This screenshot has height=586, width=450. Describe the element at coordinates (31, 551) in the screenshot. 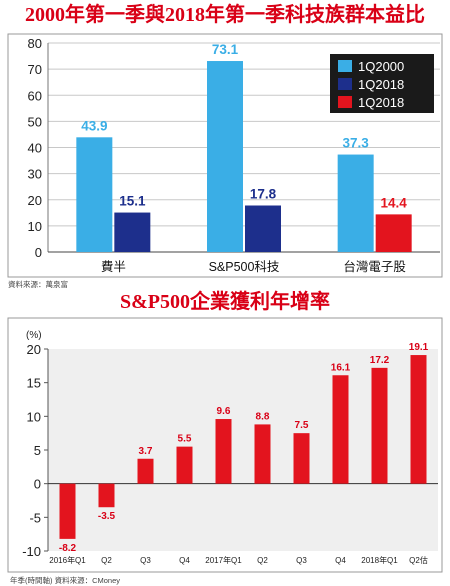

I see `y-tick-label: -10` at that location.